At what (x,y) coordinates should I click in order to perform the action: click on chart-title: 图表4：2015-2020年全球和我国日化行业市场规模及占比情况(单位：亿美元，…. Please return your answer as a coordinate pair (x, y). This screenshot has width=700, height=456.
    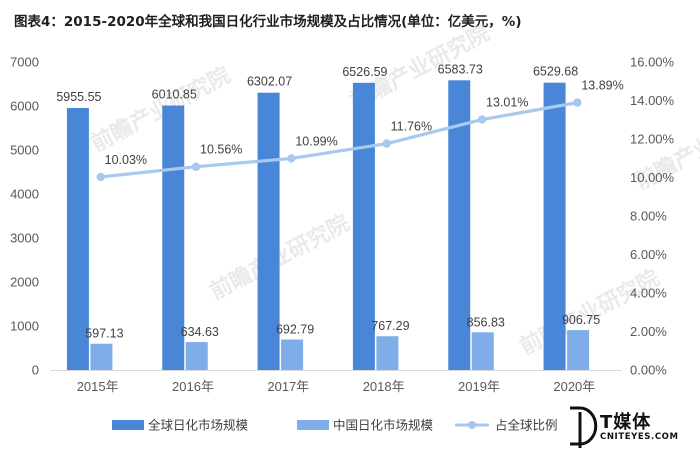
    Looking at the image, I should click on (268, 22).